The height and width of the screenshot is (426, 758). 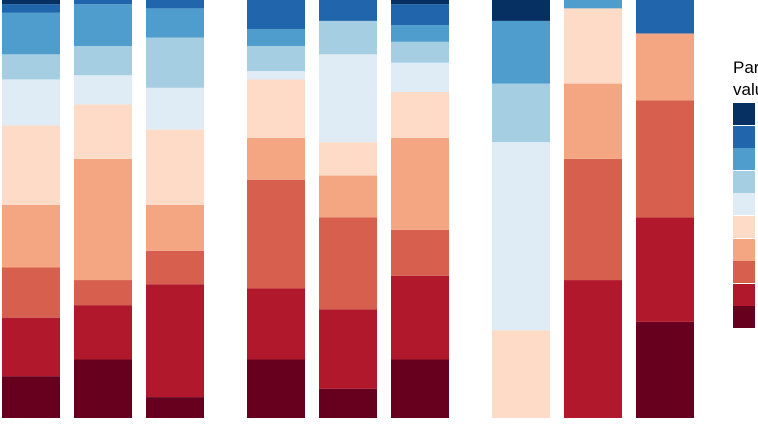 I want to click on bar-segment-g1-b2-s8, so click(x=103, y=25).